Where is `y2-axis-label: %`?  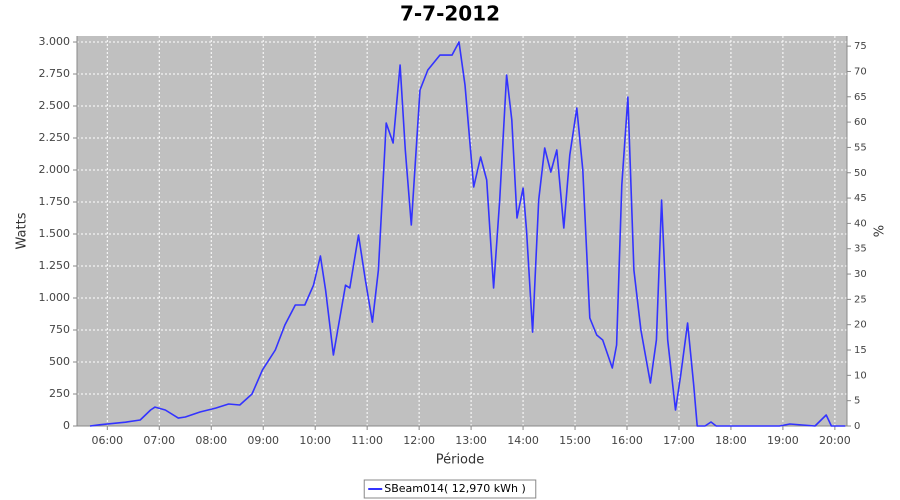 y2-axis-label: % is located at coordinates (880, 231).